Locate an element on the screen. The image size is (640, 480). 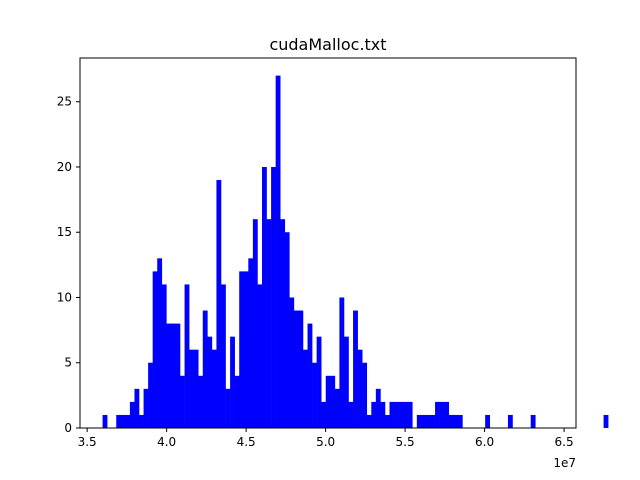
y-tick-label: 20 is located at coordinates (64, 167).